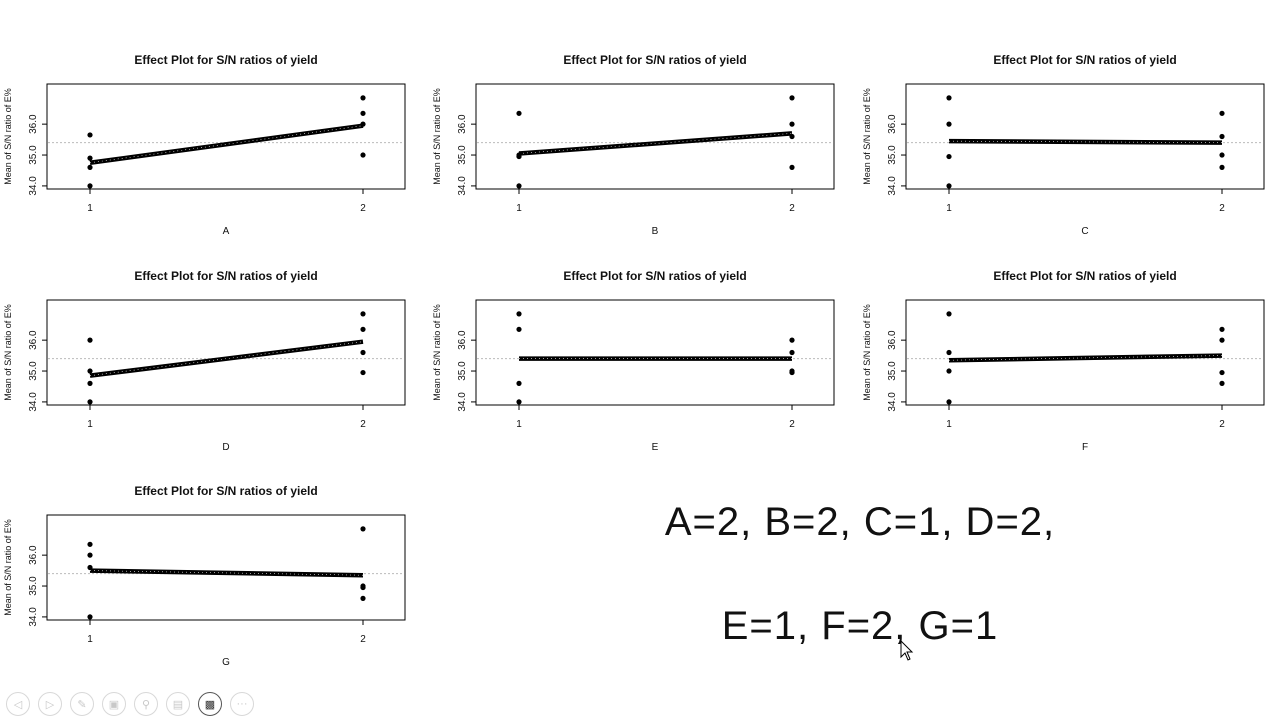 This screenshot has width=1280, height=720. Describe the element at coordinates (242, 704) in the screenshot. I see `more-icon: ···` at that location.